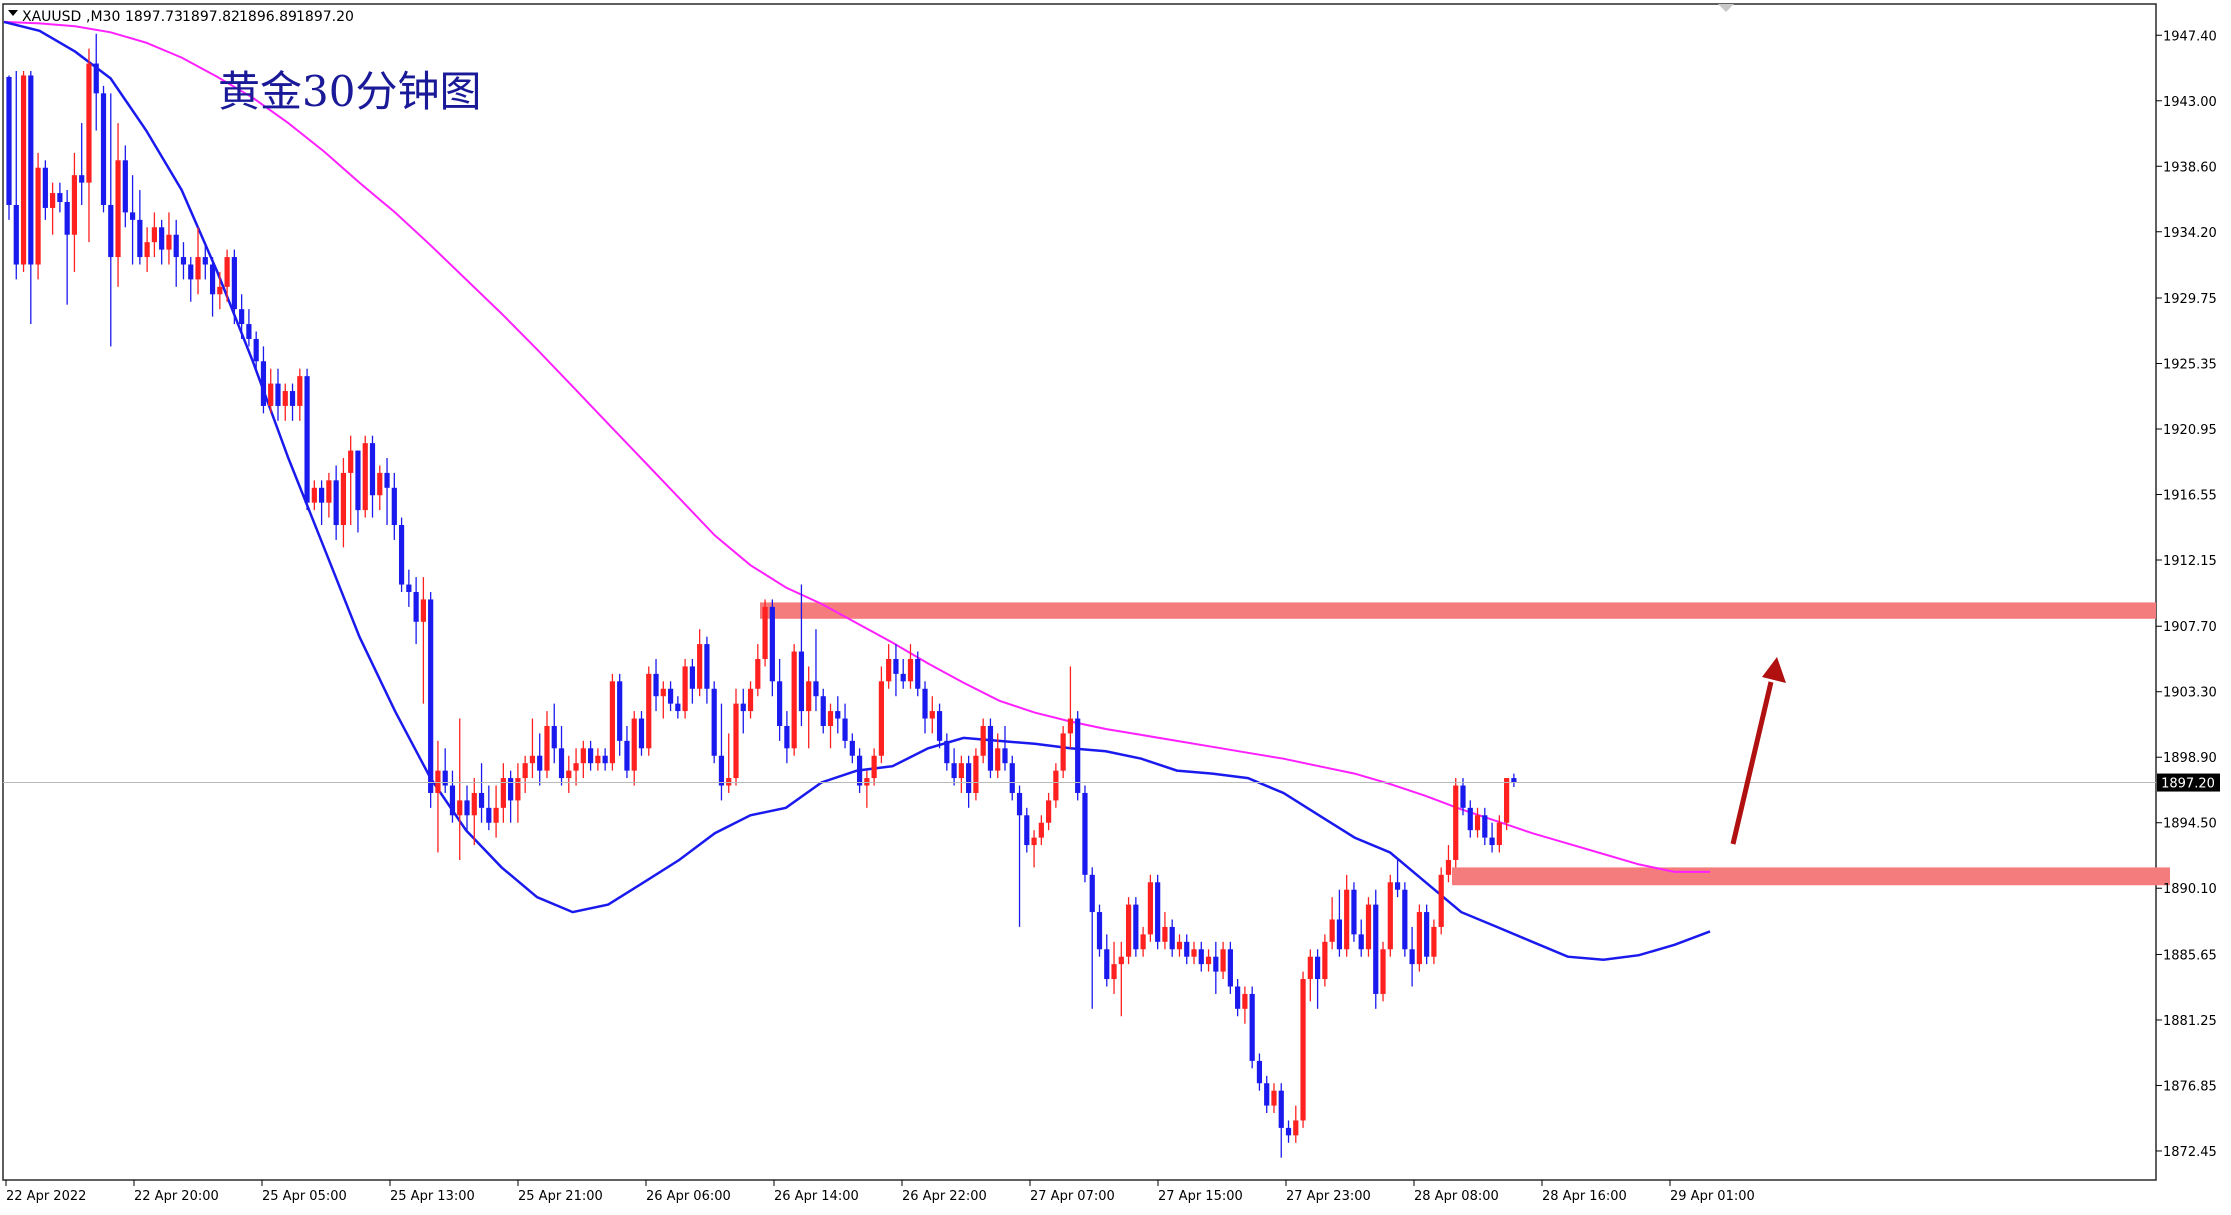  I want to click on scroll-marker-icon, so click(1726, 8).